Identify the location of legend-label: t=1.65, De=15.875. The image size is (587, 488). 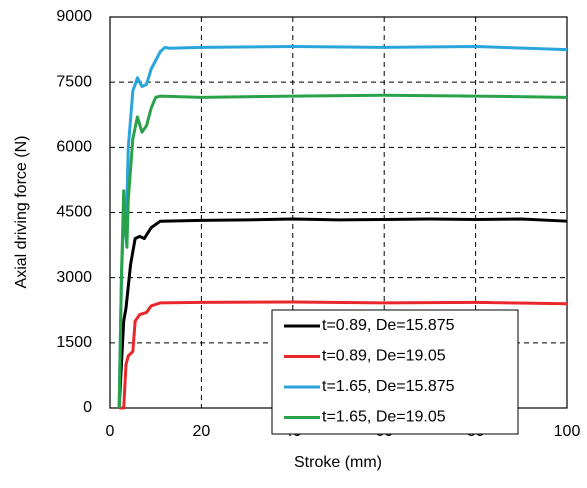
(388, 386).